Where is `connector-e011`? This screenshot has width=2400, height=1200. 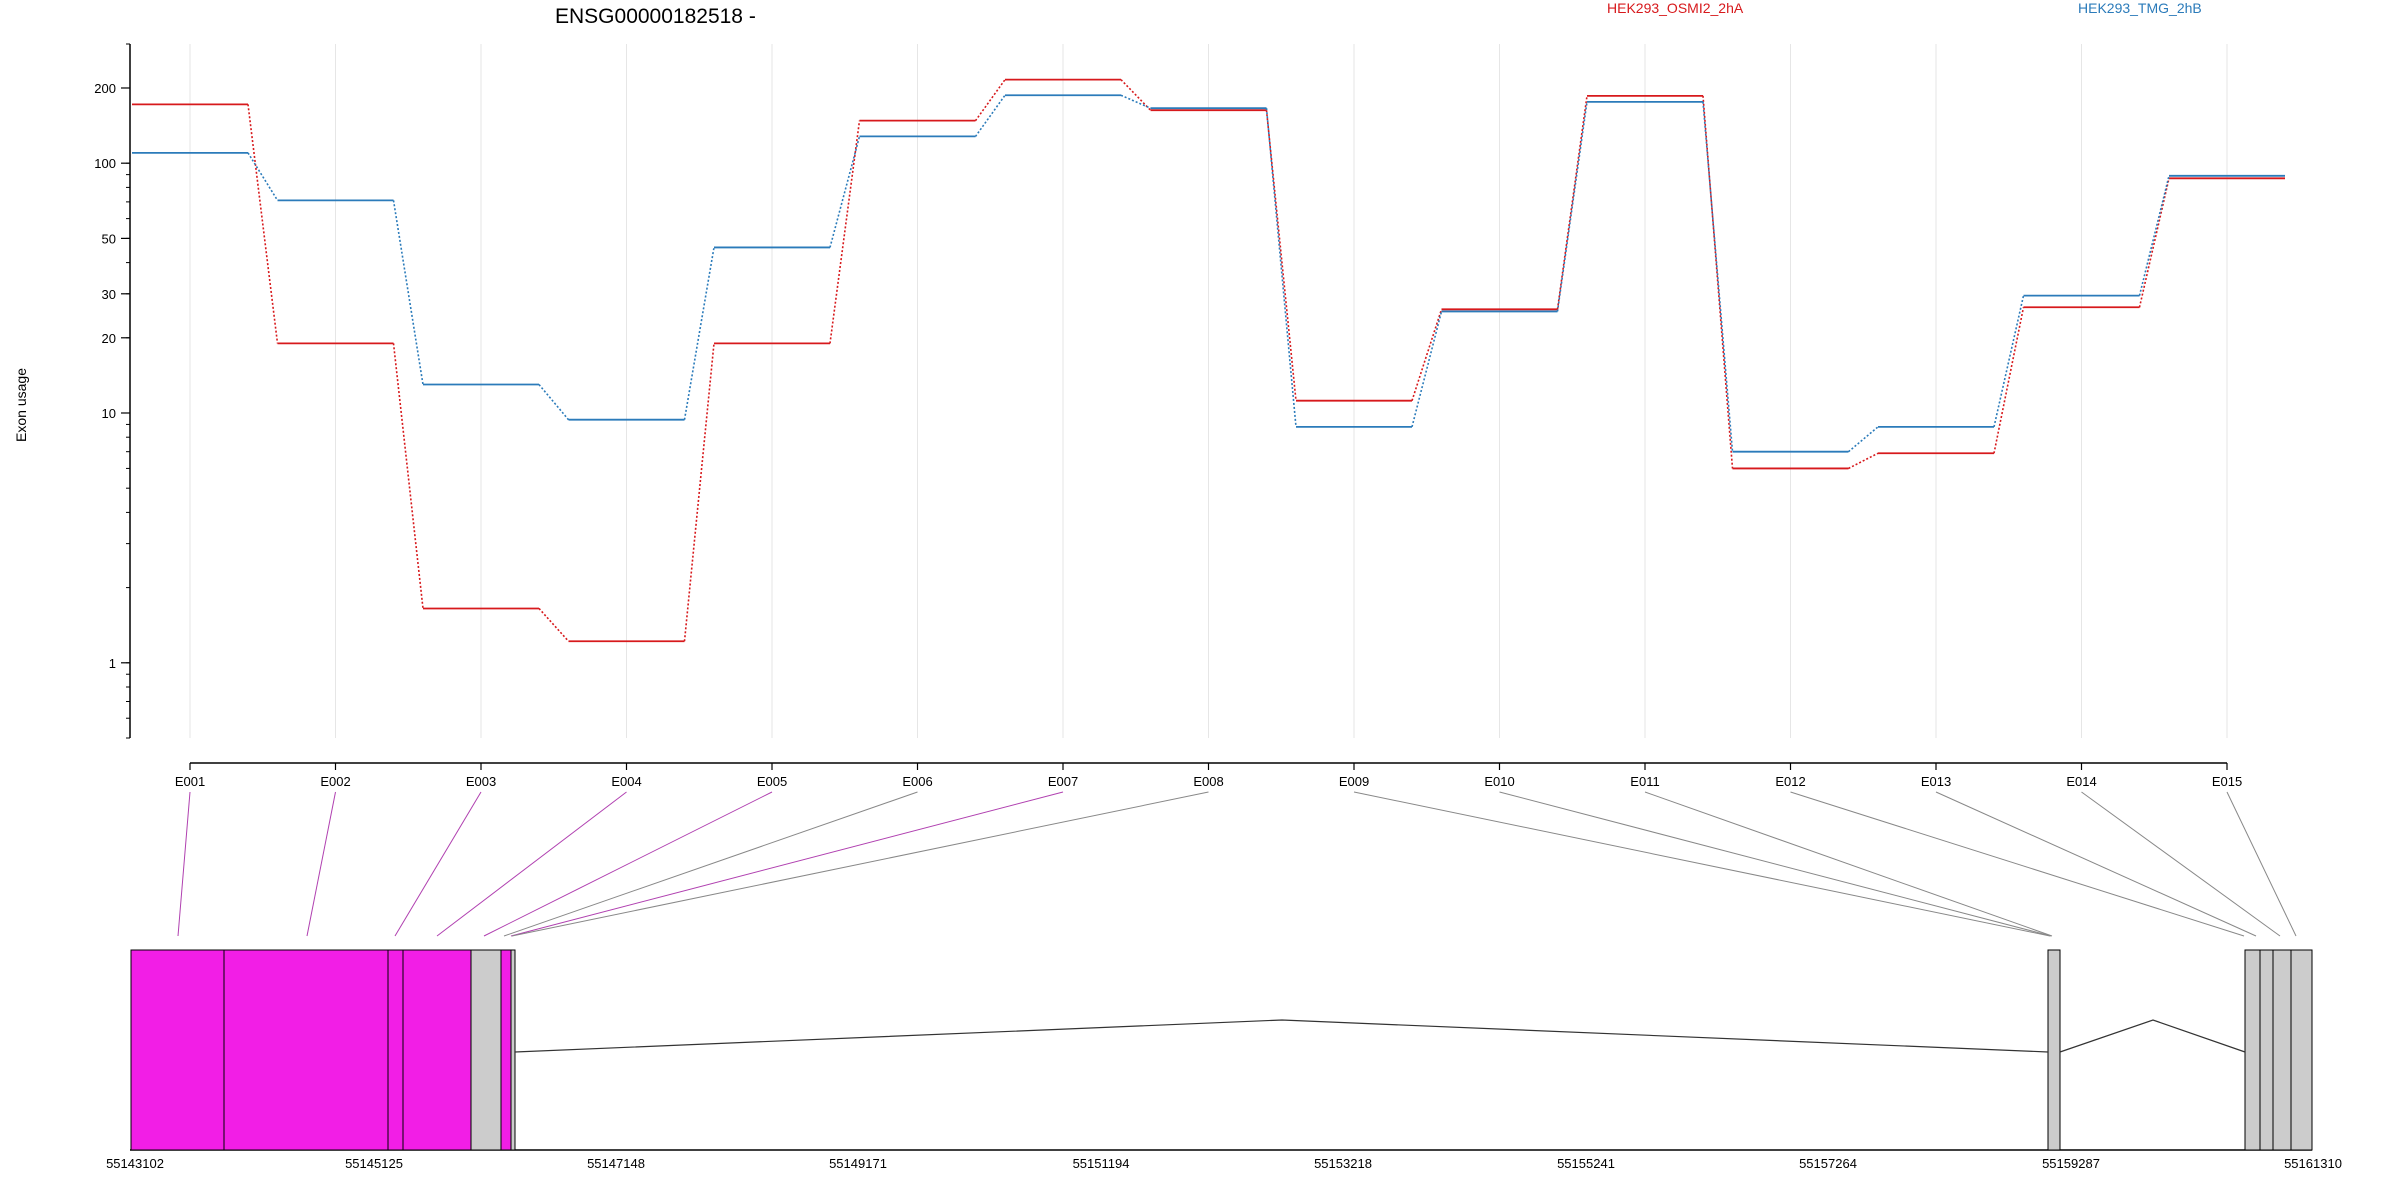
connector-e011 is located at coordinates (1848, 864).